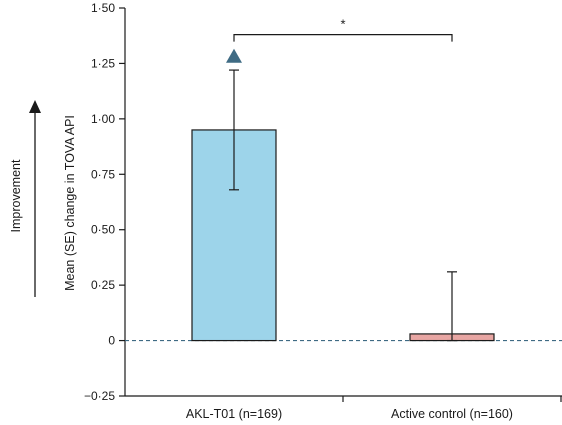 The image size is (562, 425). What do you see at coordinates (103, 285) in the screenshot?
I see `y-tick-label: 0·25` at bounding box center [103, 285].